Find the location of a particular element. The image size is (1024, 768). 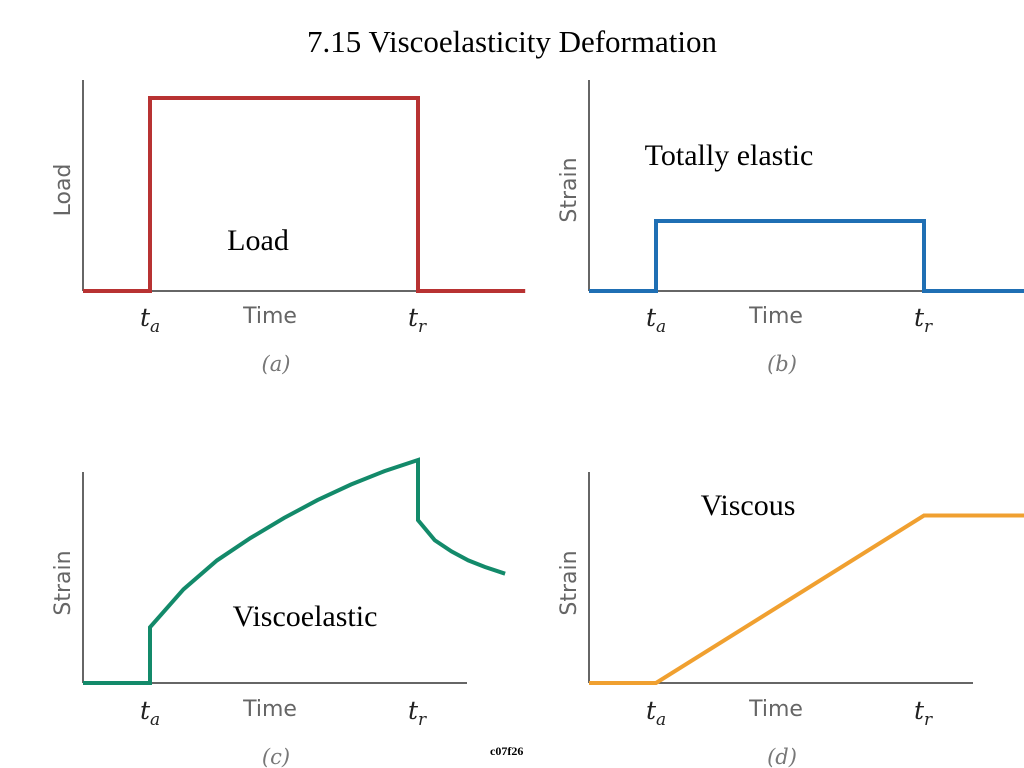

page-title: 7.15 Viscoelasticity Deformation is located at coordinates (512, 41).